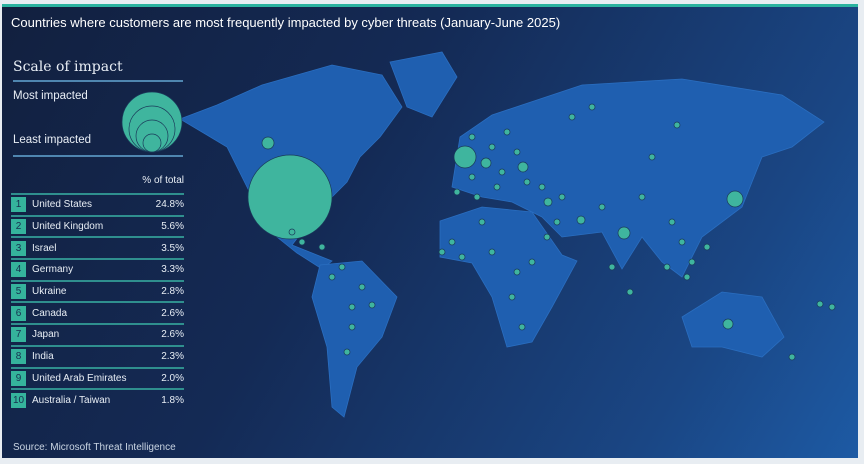 The image size is (864, 464). Describe the element at coordinates (46, 335) in the screenshot. I see `country-name: Japan` at that location.